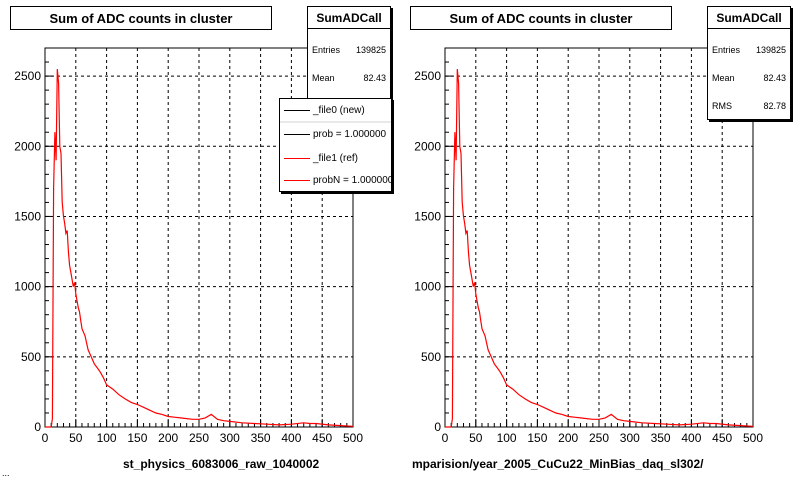 Image resolution: width=800 pixels, height=480 pixels. I want to click on legend-label-prob: prob = 1.000000, so click(350, 134).